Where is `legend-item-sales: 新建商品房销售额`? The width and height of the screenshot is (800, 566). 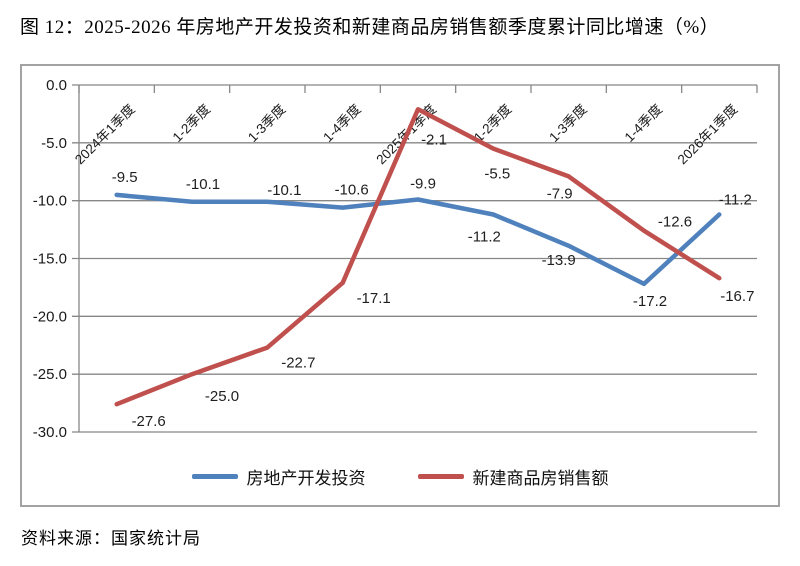 legend-item-sales: 新建商品房销售额 is located at coordinates (513, 476).